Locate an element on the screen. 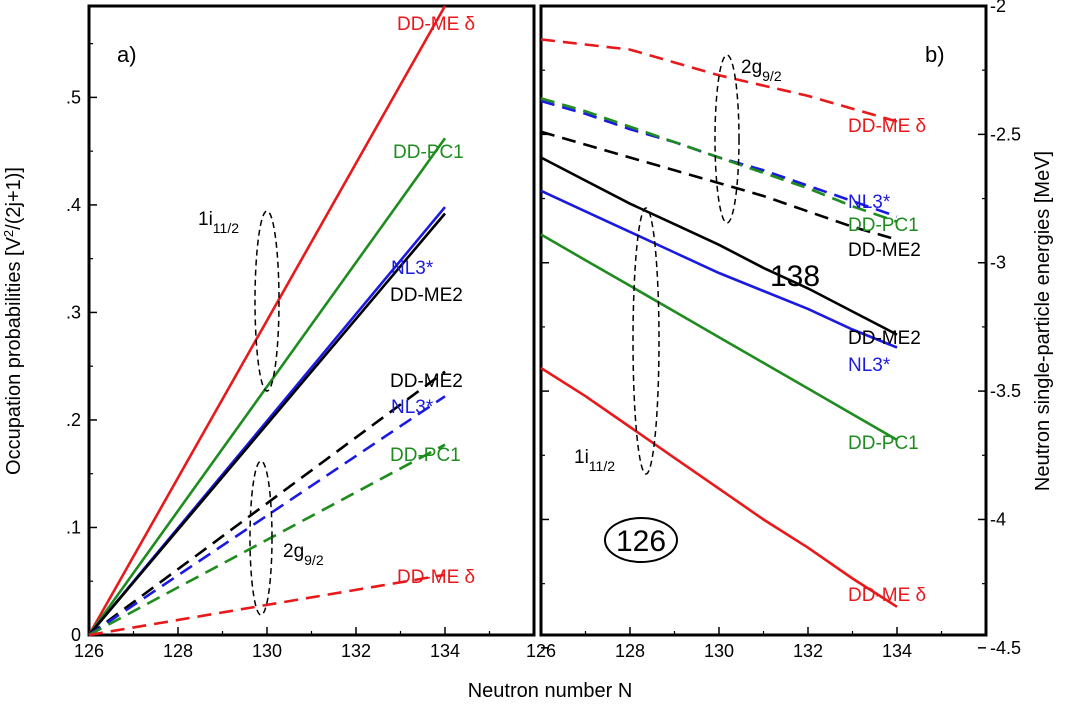 This screenshot has height=707, width=1065. magic-number-138: 138 is located at coordinates (795, 276).